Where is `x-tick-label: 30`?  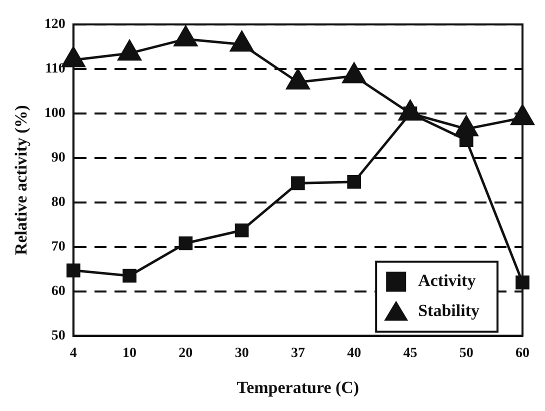 x-tick-label: 30 is located at coordinates (241, 353).